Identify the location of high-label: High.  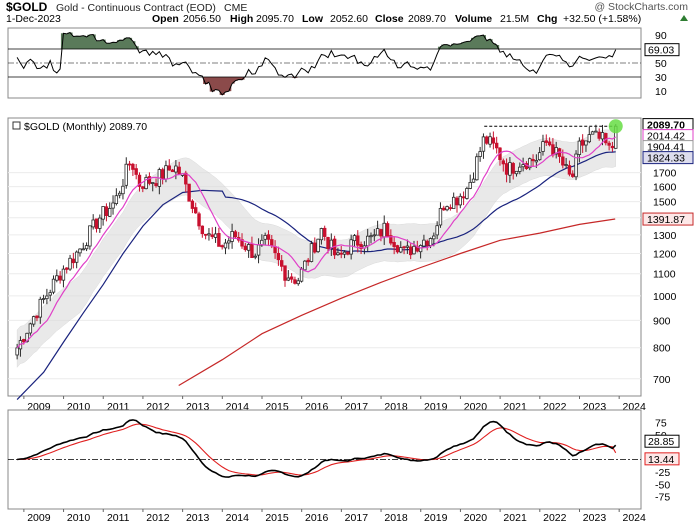
(241, 19).